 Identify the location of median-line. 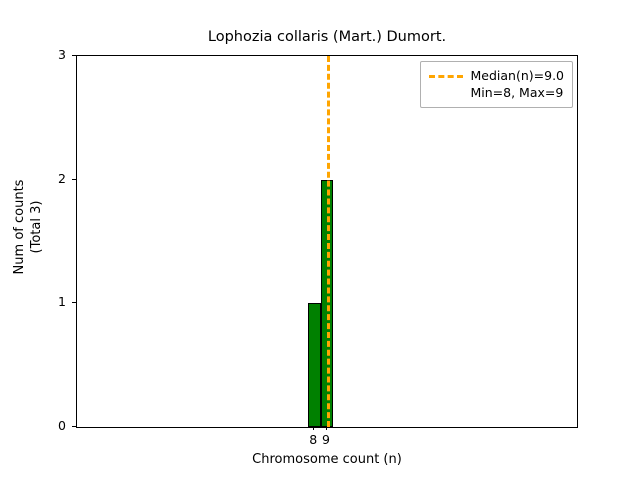
(328, 241).